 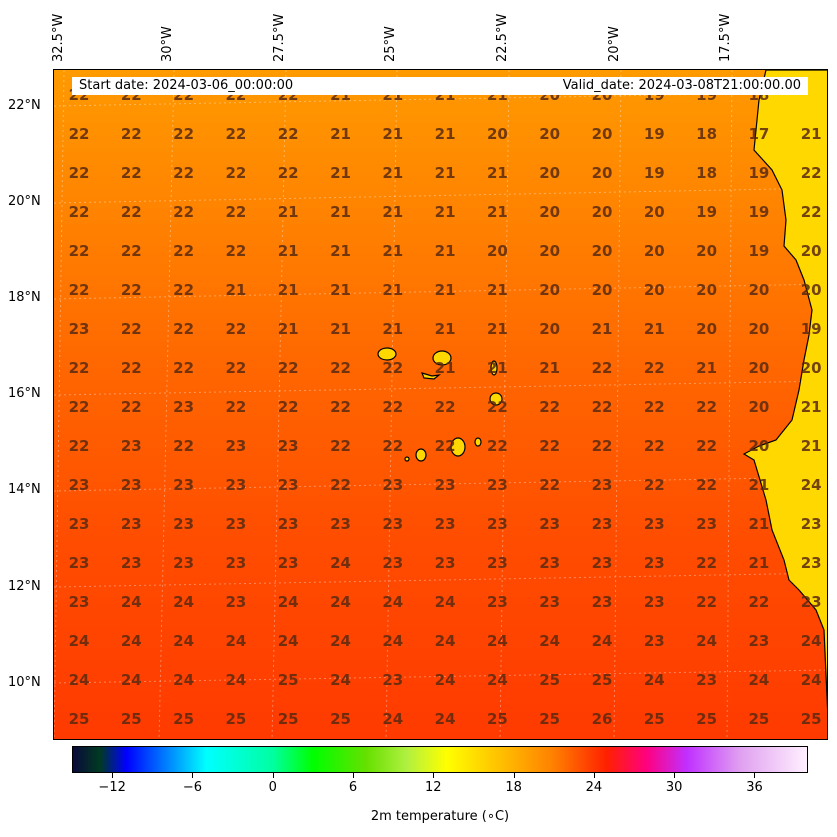 I want to click on colorbar-tick-label: 12, so click(x=433, y=787).